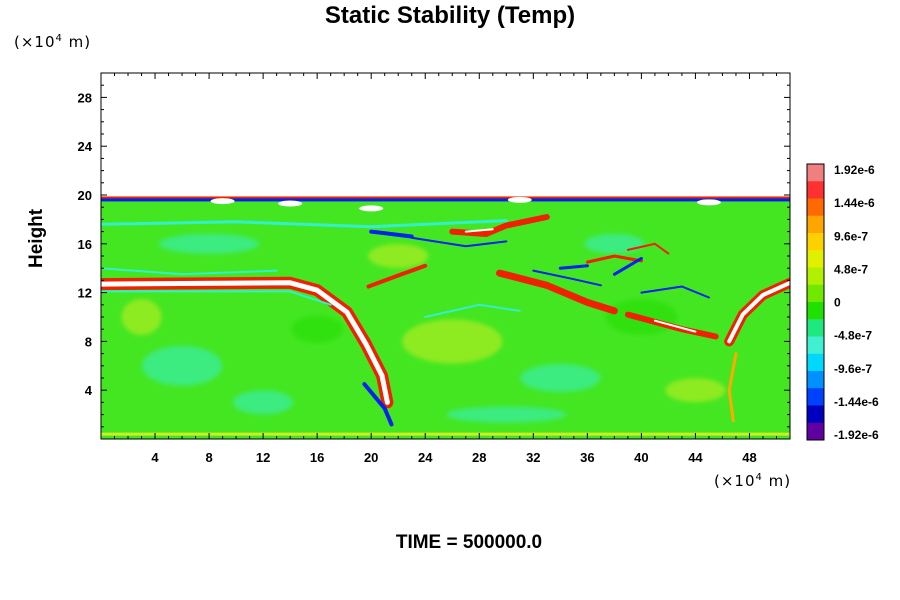 Image resolution: width=900 pixels, height=600 pixels. I want to click on upper-blue-streak, so click(391, 234).